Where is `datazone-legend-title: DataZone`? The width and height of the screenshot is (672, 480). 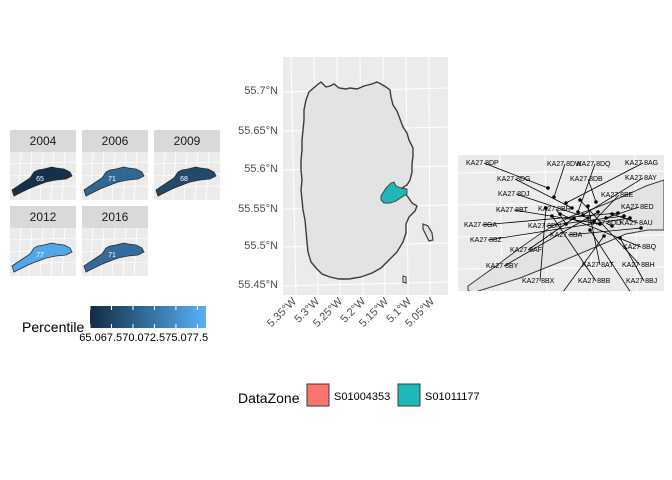
datazone-legend-title: DataZone is located at coordinates (269, 398).